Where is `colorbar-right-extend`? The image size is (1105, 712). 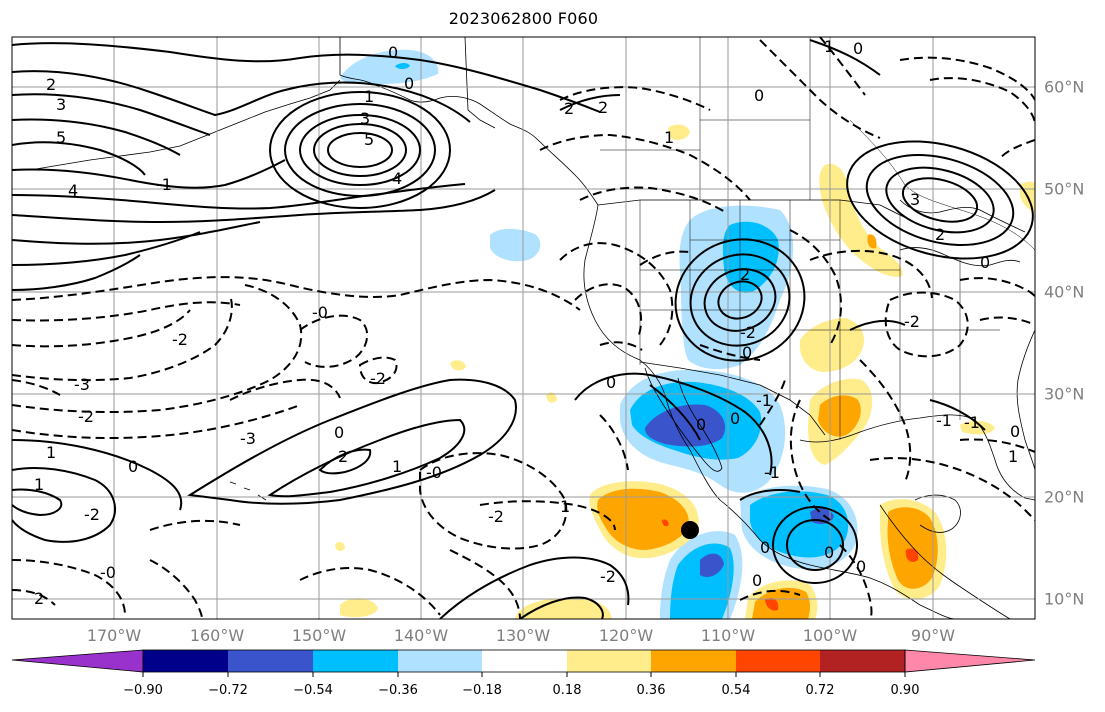 colorbar-right-extend is located at coordinates (970, 661).